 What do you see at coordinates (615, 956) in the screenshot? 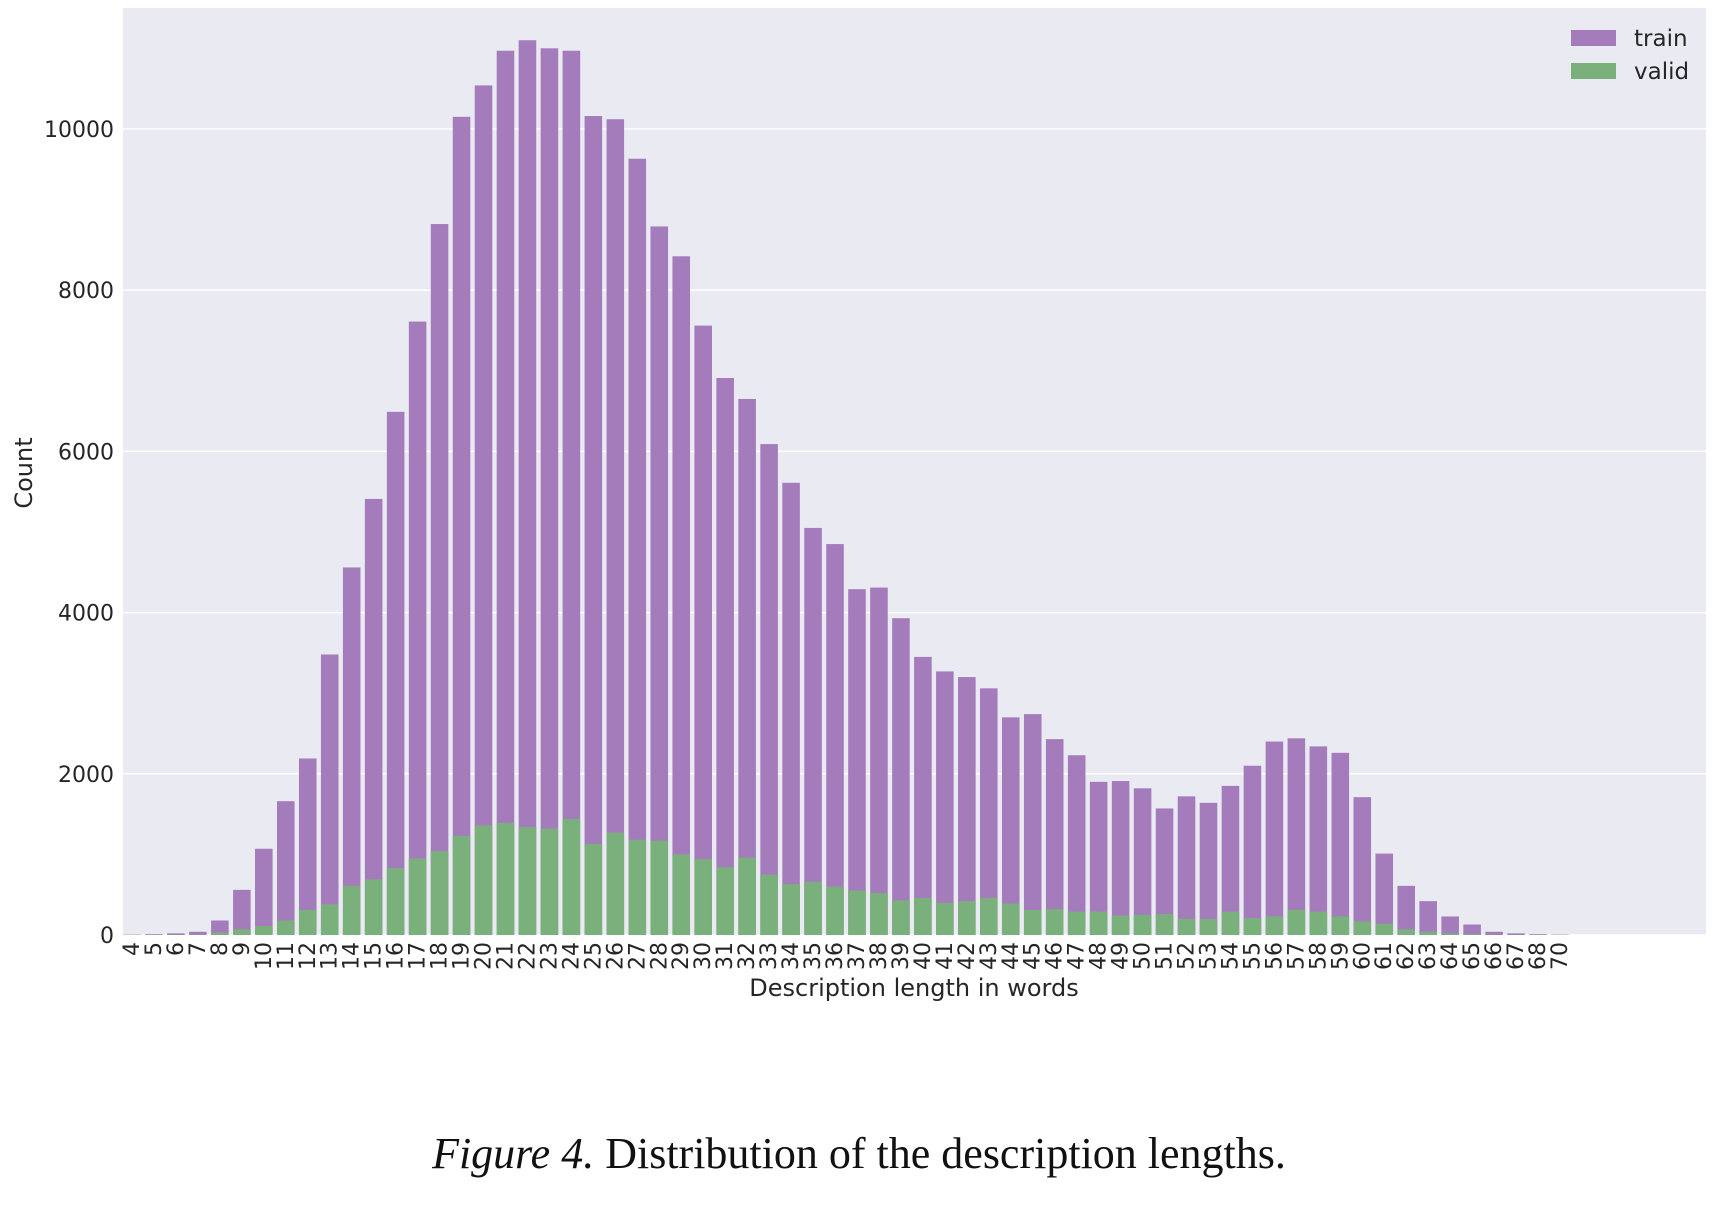
I see `x-tick-label: 26` at bounding box center [615, 956].